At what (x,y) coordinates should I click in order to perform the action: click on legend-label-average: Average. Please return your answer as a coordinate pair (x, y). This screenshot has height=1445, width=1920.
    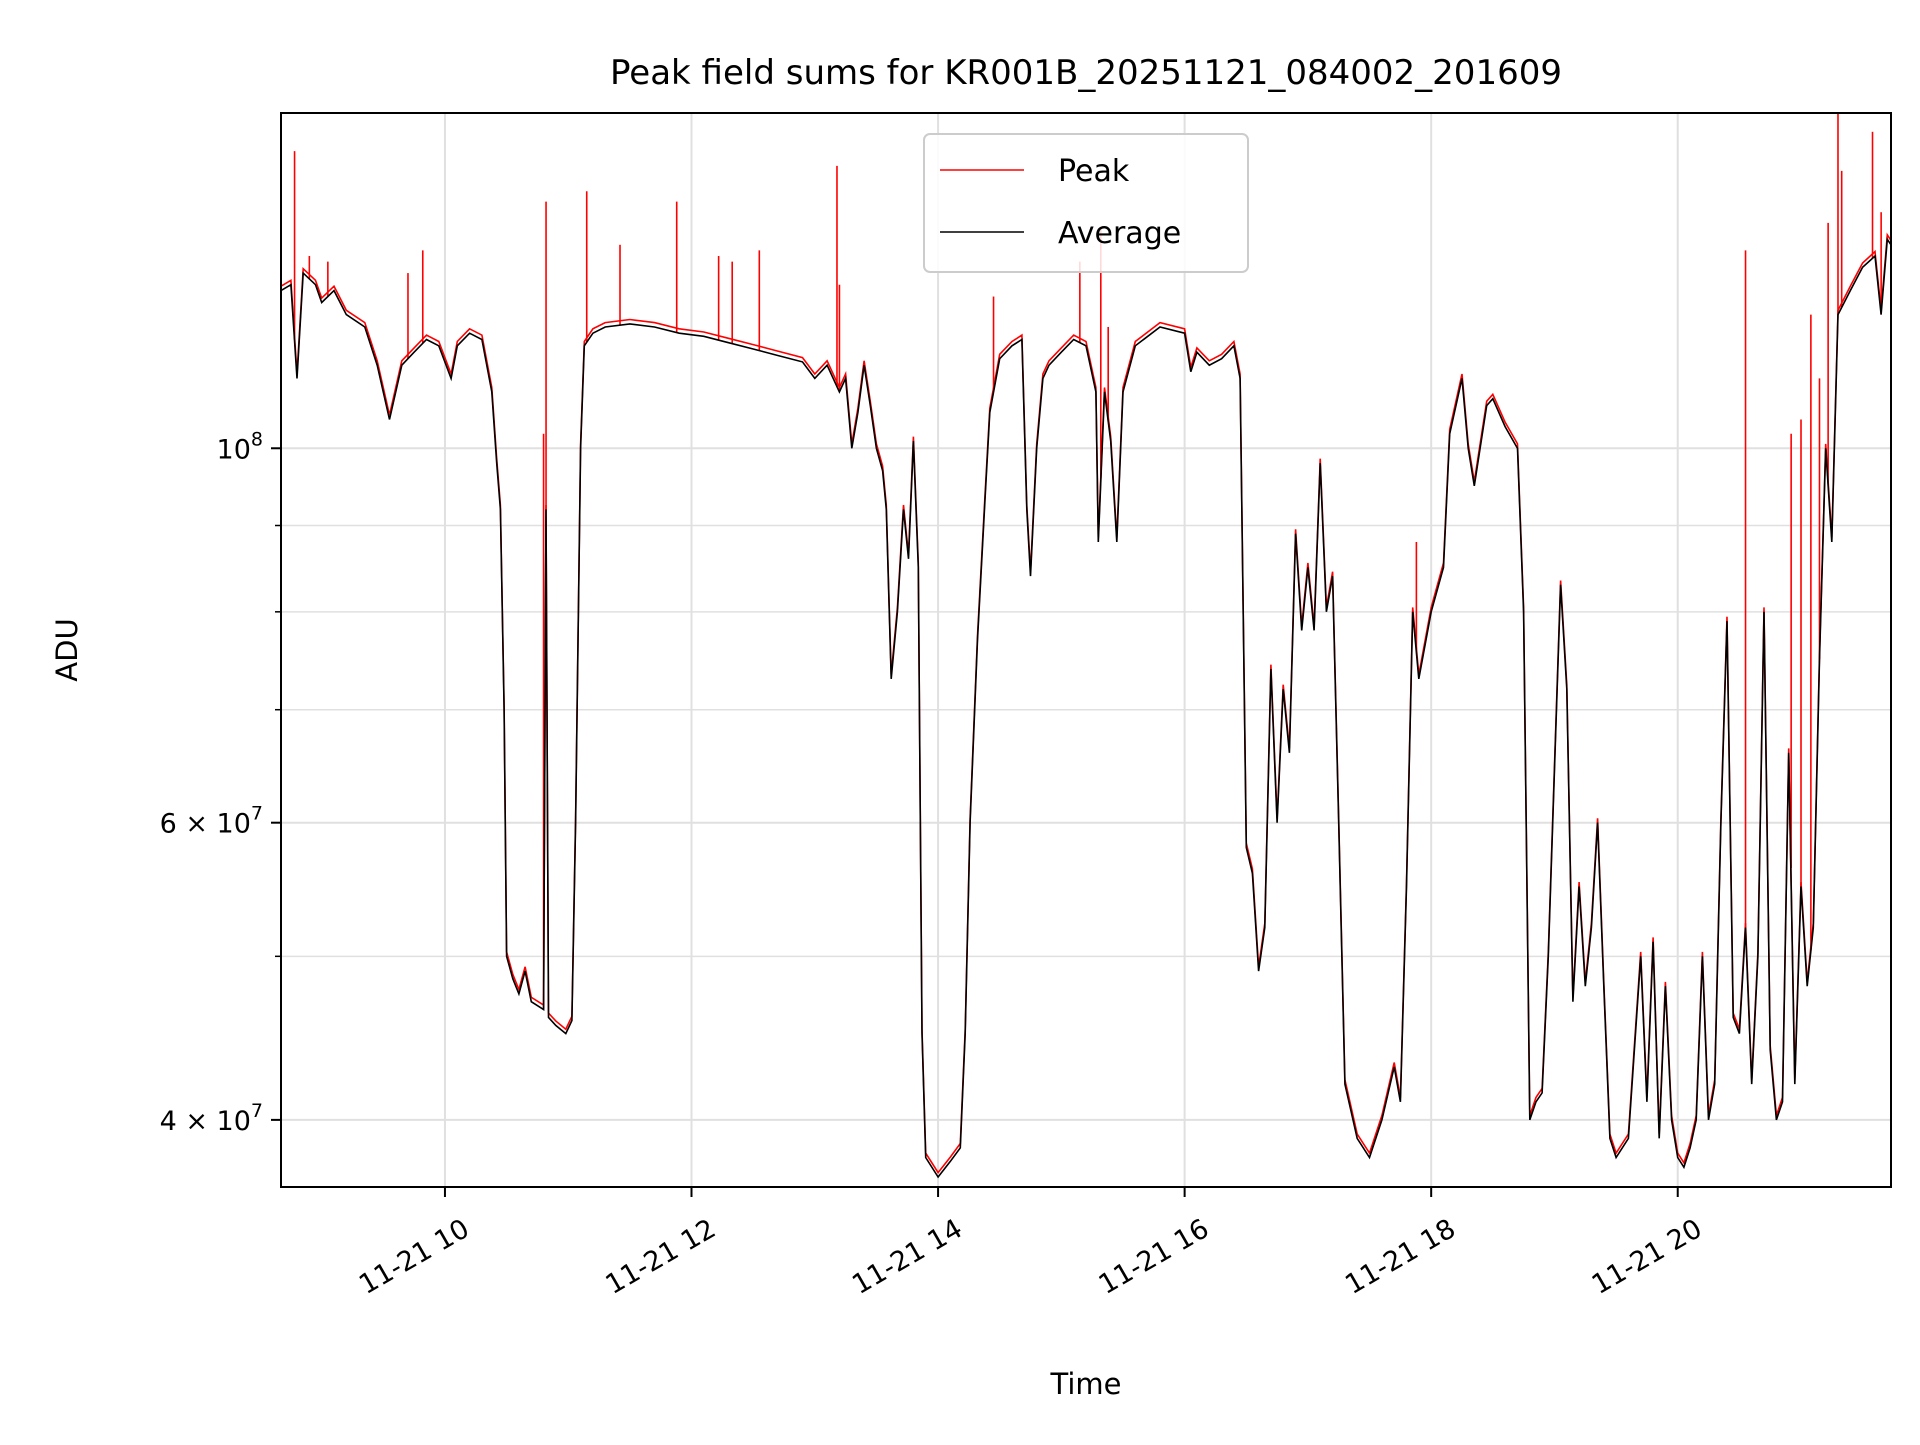
    Looking at the image, I should click on (1119, 233).